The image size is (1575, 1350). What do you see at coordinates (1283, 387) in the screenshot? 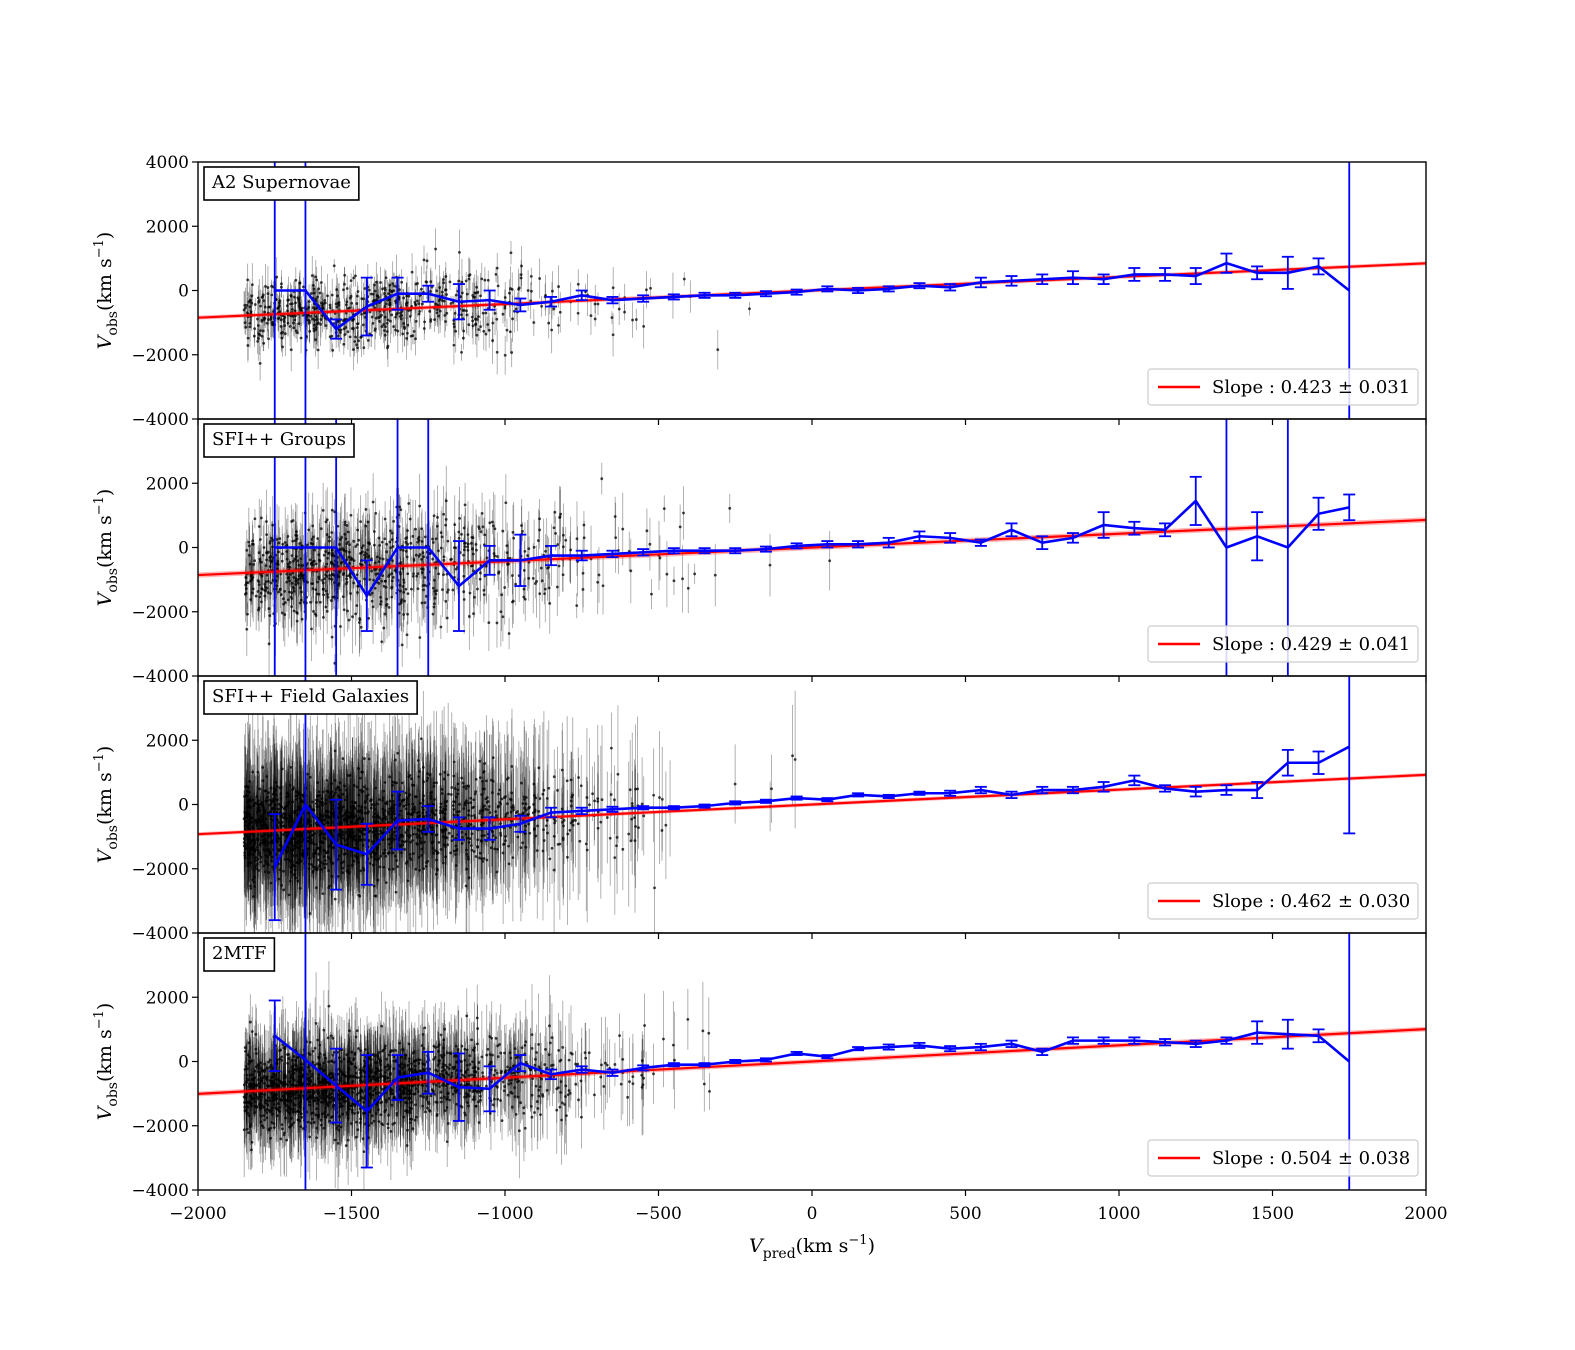
I see `legend-box` at bounding box center [1283, 387].